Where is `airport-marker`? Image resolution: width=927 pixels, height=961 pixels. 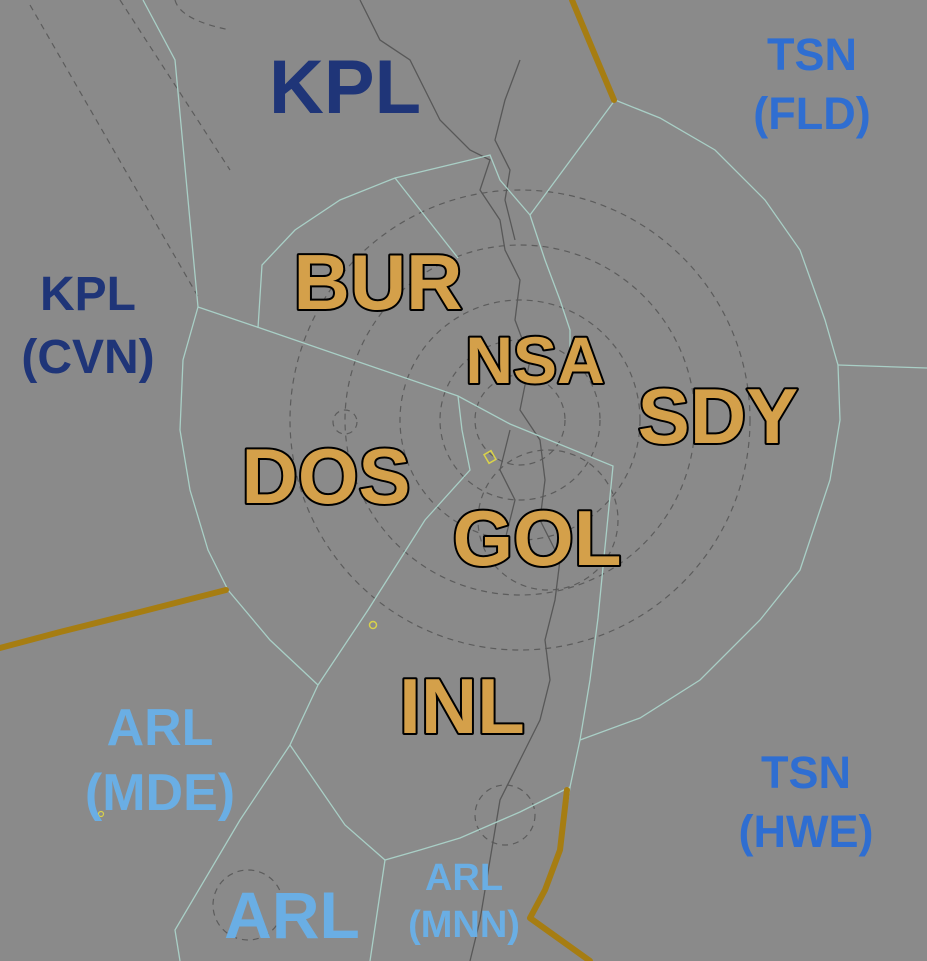 airport-marker is located at coordinates (490, 457).